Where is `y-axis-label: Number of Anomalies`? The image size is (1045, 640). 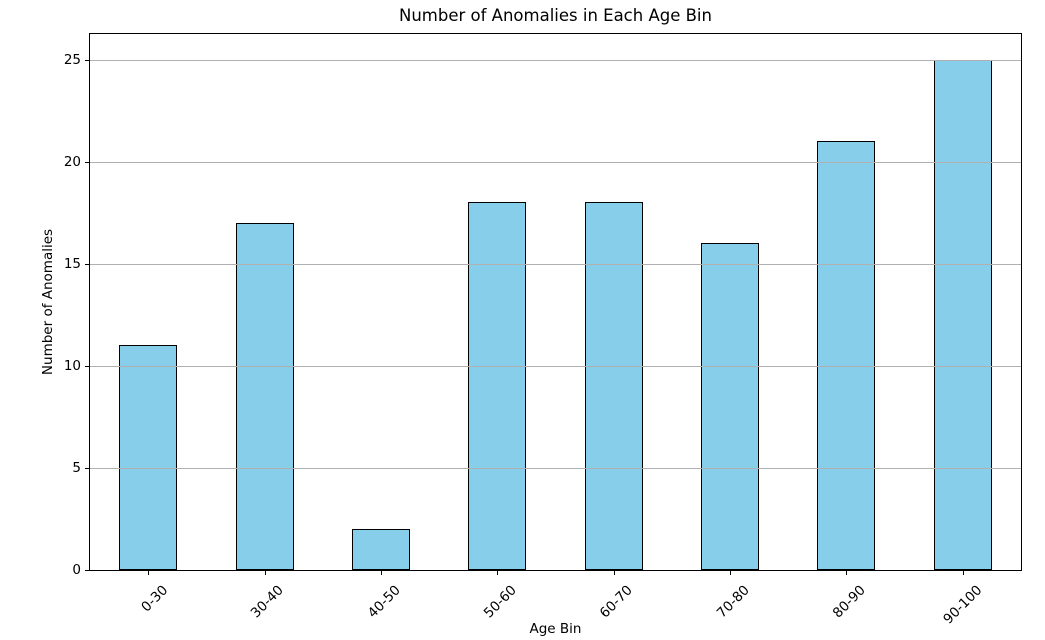 y-axis-label: Number of Anomalies is located at coordinates (48, 302).